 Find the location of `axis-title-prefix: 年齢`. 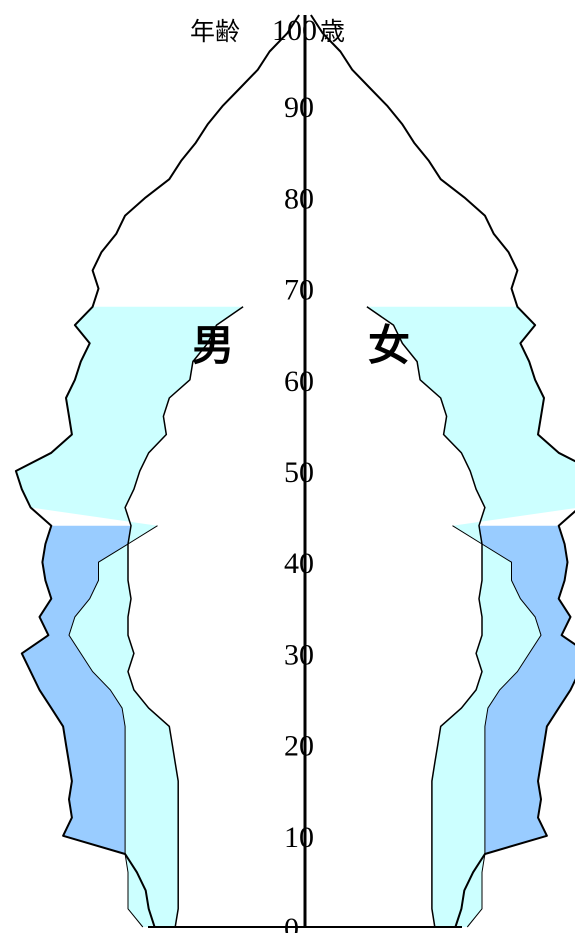

axis-title-prefix: 年齢 is located at coordinates (215, 31).